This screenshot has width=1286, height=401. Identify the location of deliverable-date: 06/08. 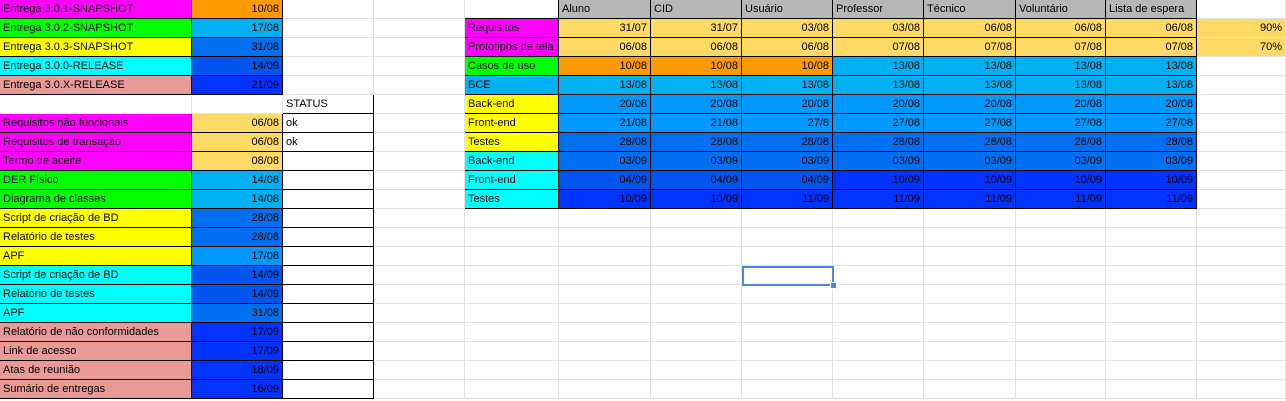
(237, 123).